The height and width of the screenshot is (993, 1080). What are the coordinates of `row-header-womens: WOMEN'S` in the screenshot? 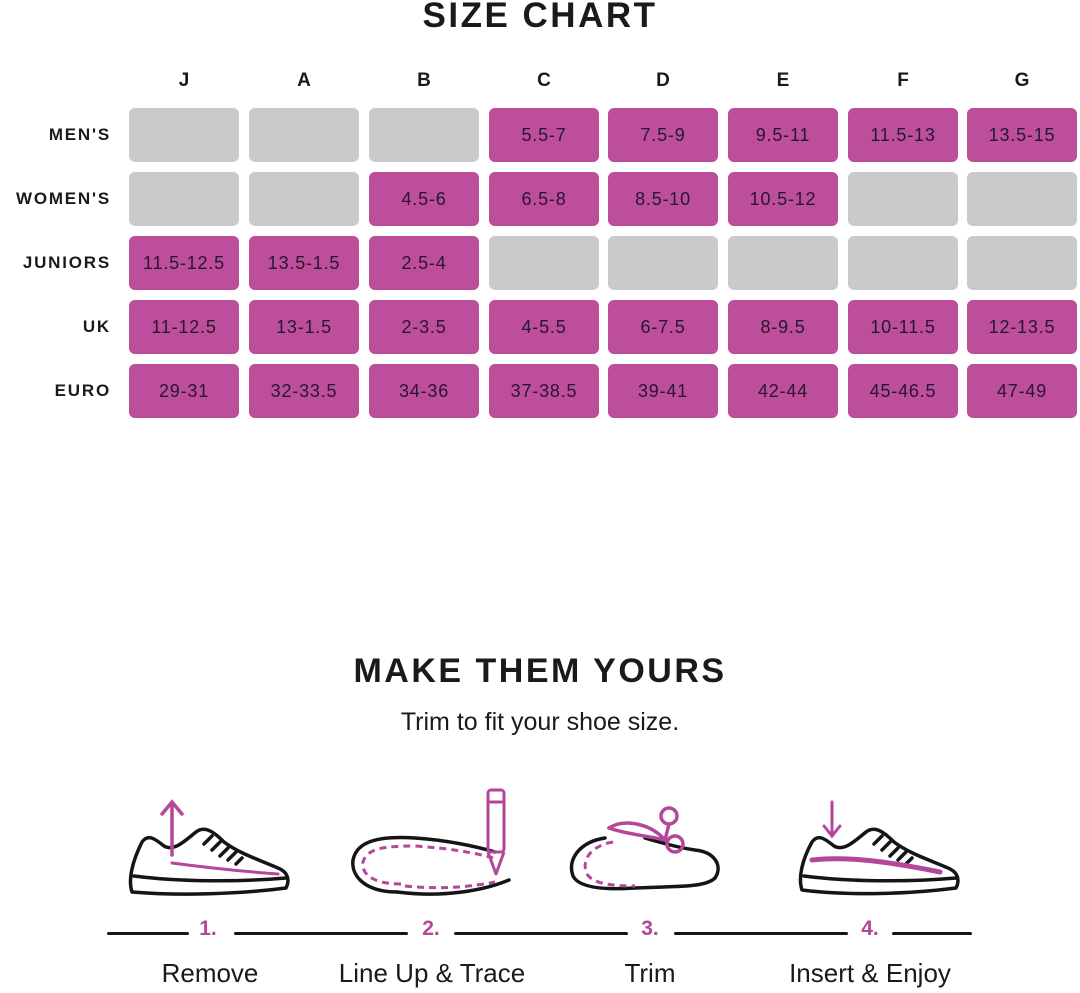 It's located at (63, 198).